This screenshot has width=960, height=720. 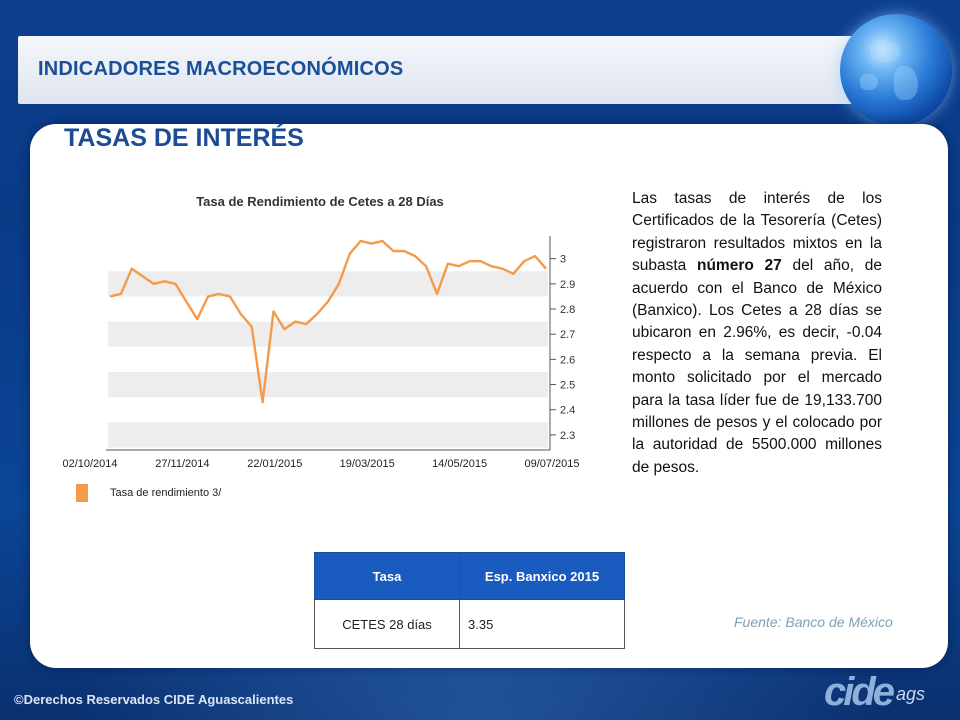 I want to click on section-title: TASAS DE INTERÉS, so click(x=184, y=138).